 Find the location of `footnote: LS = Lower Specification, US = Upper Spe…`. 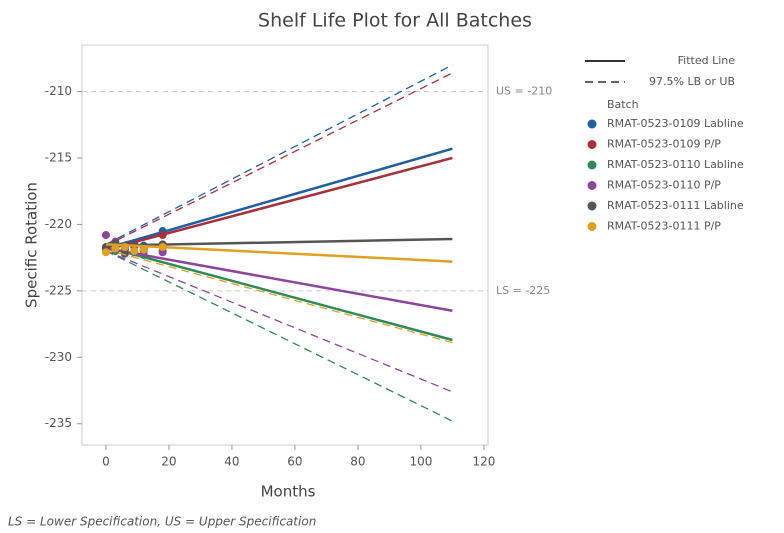

footnote: LS = Lower Specification, US = Upper Spe… is located at coordinates (162, 522).